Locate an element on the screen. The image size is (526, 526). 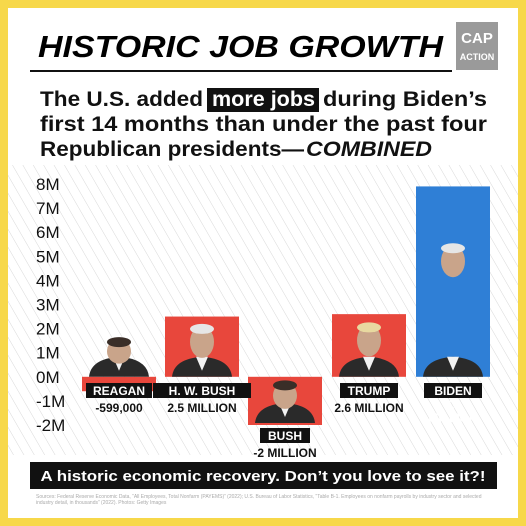
bar is located at coordinates (453, 281).